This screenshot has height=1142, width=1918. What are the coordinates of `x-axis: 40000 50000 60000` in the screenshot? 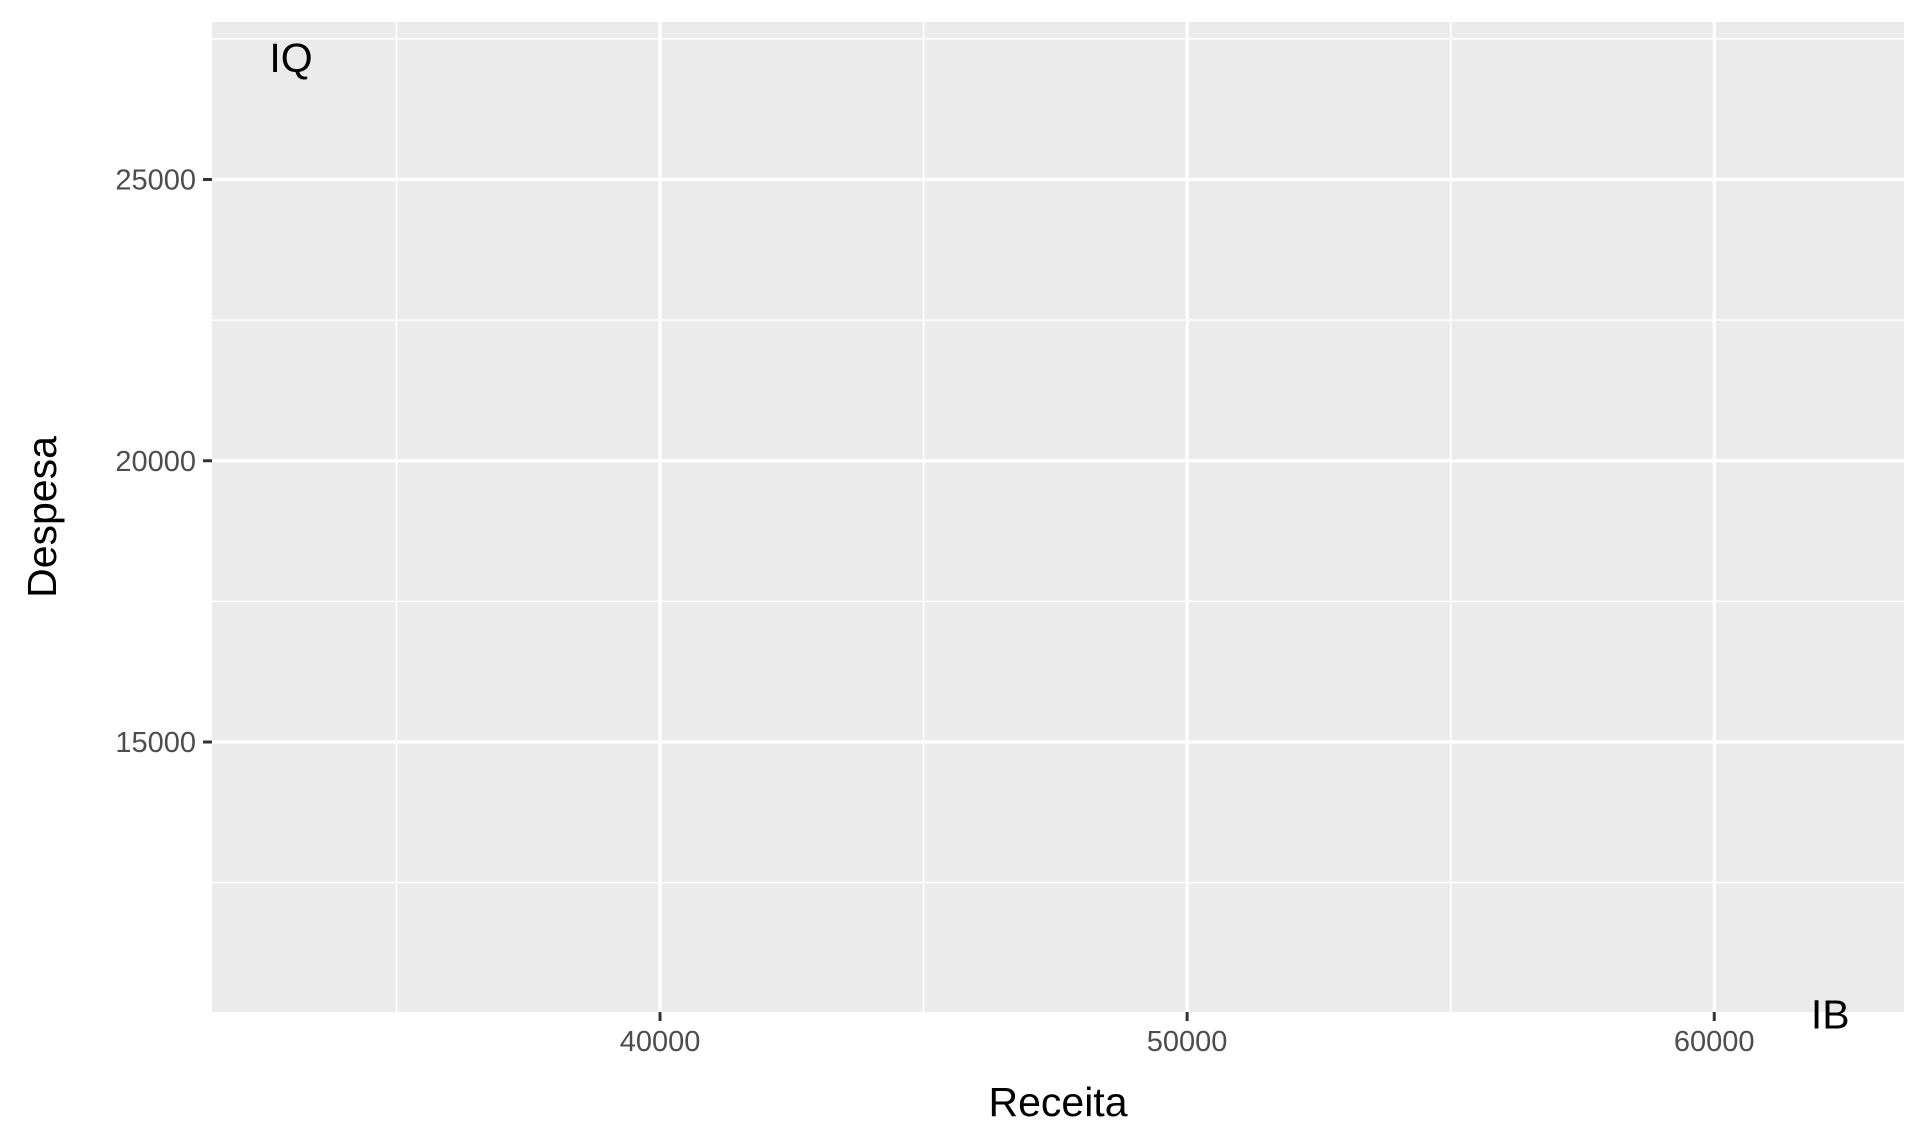 It's located at (1187, 1035).